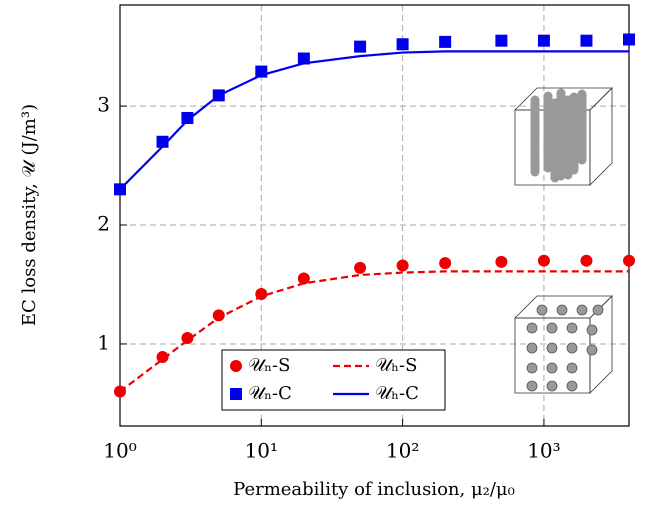 This screenshot has width=648, height=506. I want to click on x-tick-label: 10³, so click(543, 451).